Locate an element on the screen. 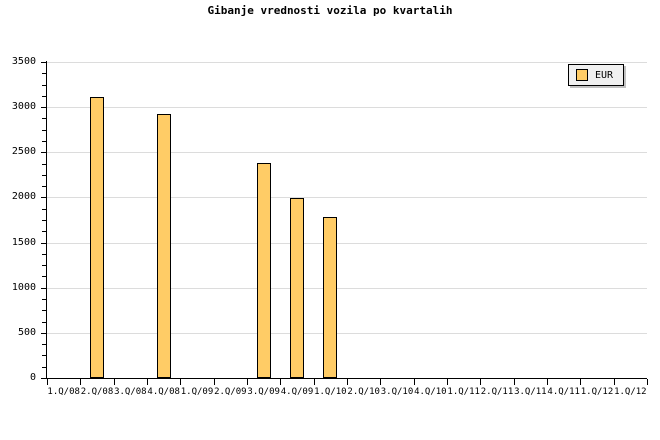 The height and width of the screenshot is (440, 660). x-axis-label: 4.Q/10 is located at coordinates (430, 392).